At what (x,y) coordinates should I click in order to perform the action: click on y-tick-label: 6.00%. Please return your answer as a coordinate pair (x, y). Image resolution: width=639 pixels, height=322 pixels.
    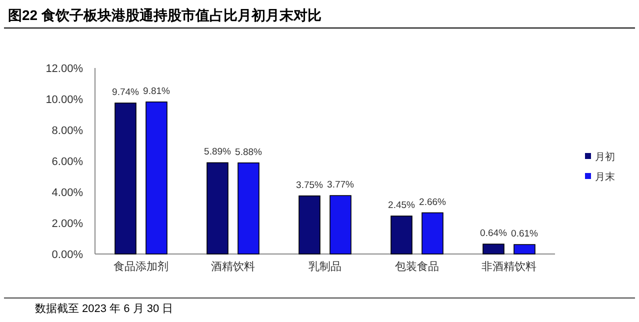
    Looking at the image, I should click on (68, 162).